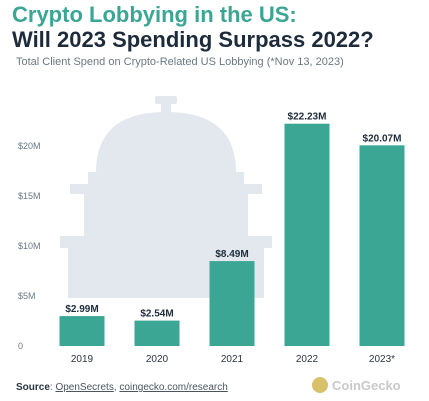  Describe the element at coordinates (382, 138) in the screenshot. I see `bar-data-label: $20.07M` at that location.